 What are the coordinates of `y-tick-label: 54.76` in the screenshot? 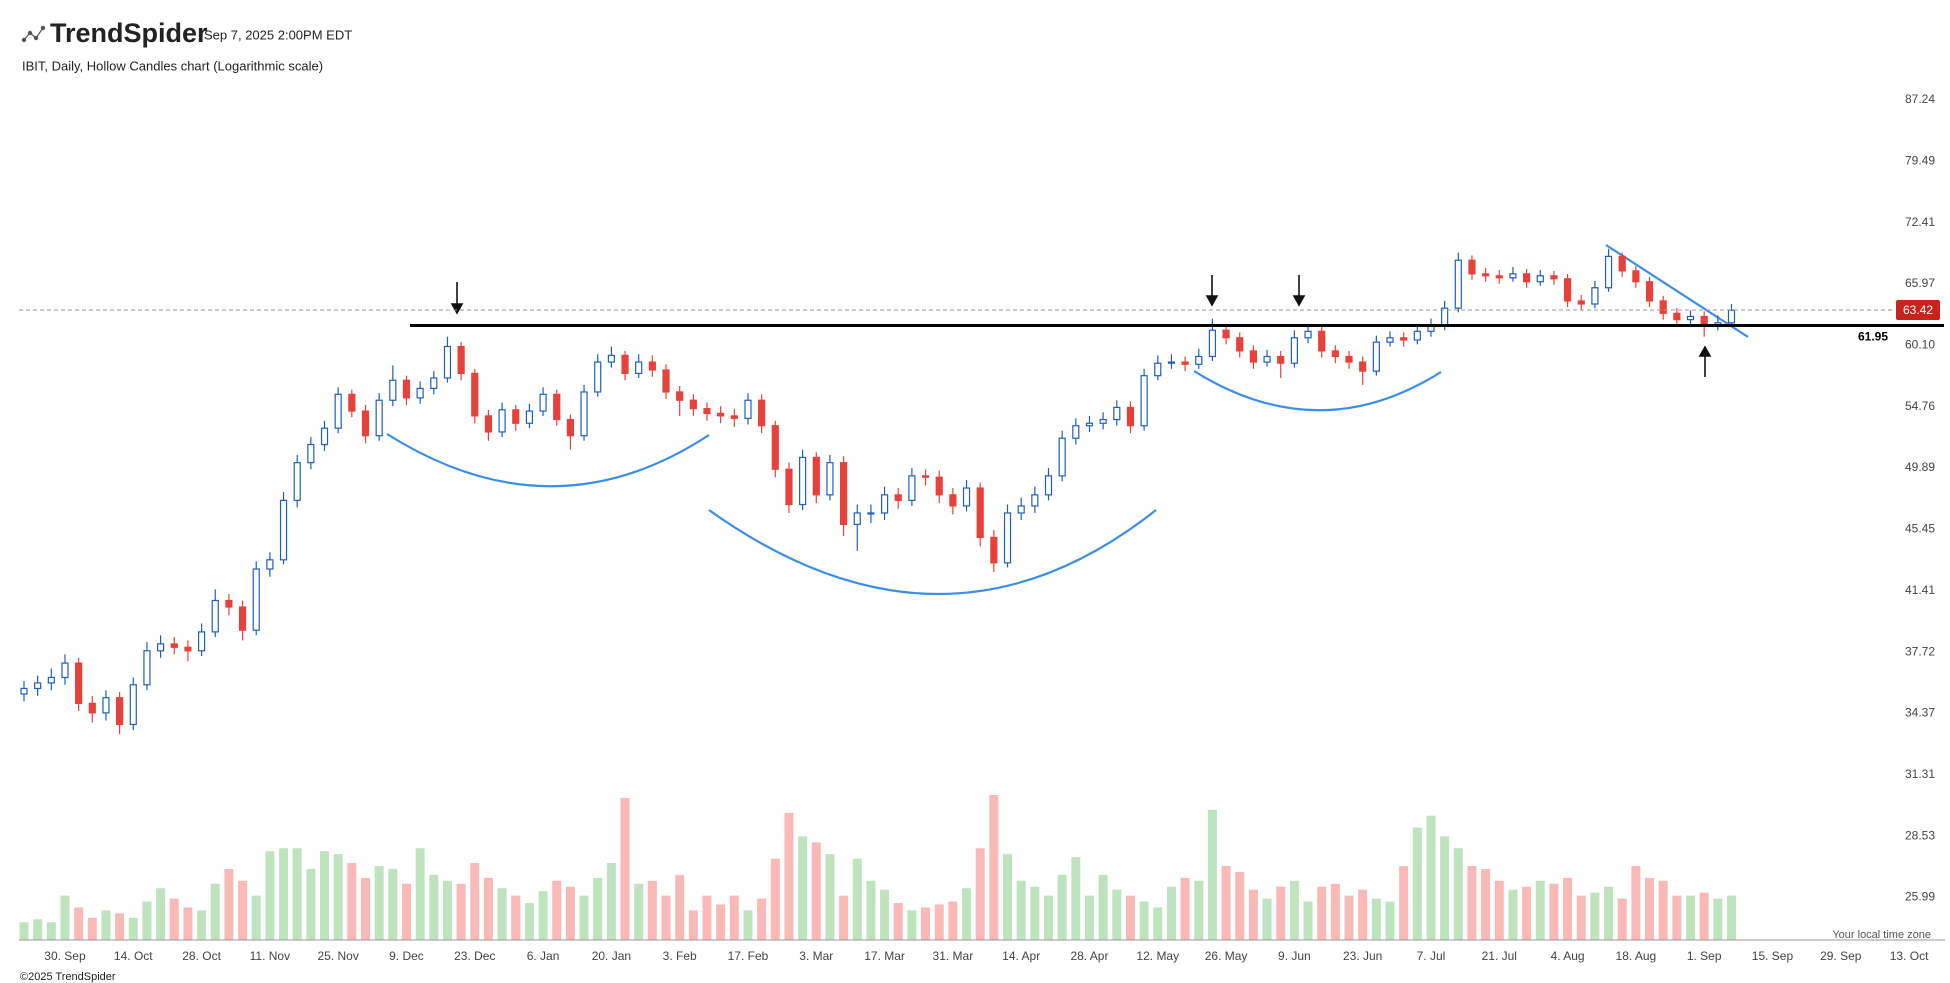 It's located at (1920, 406).